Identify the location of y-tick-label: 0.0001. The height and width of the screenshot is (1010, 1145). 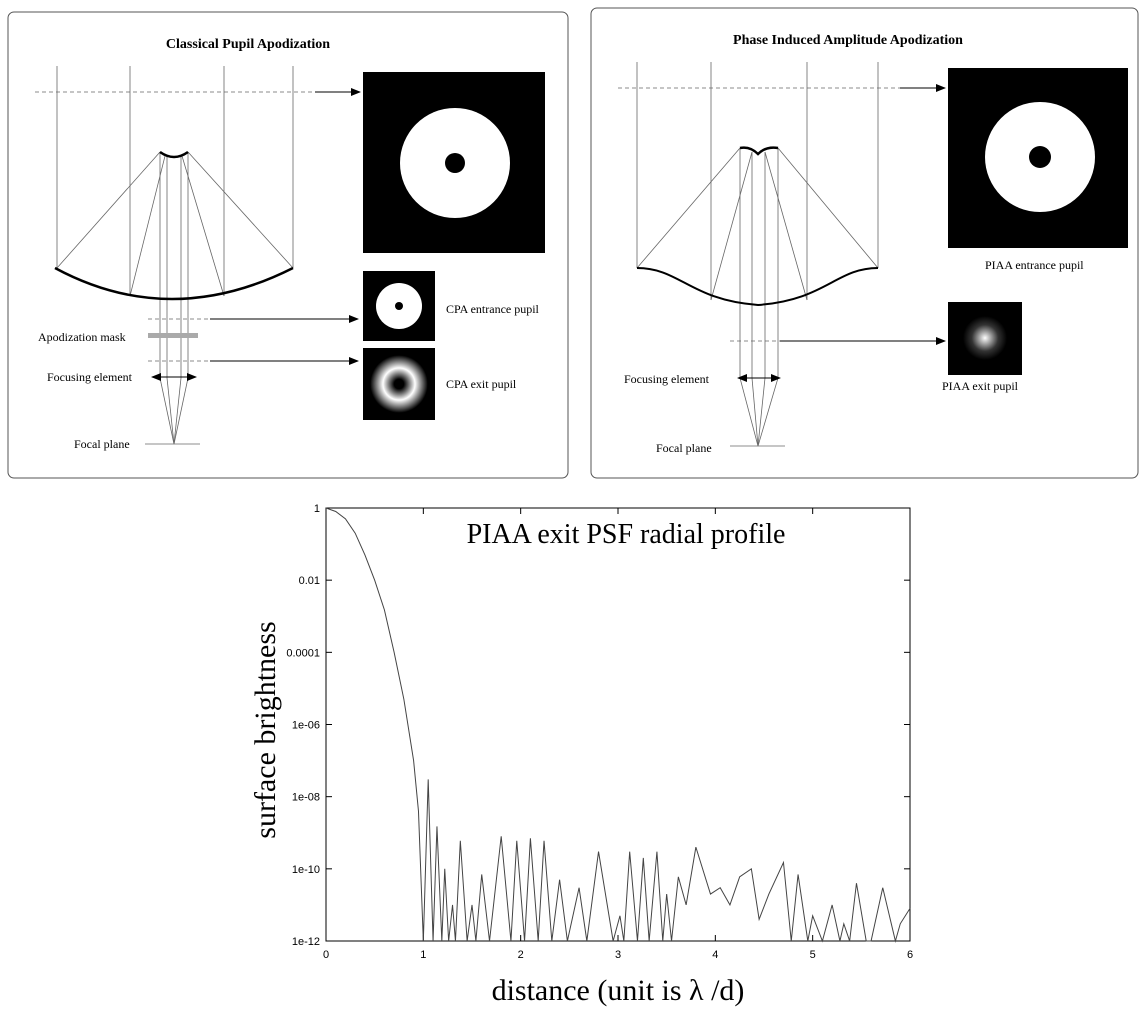
(303, 653).